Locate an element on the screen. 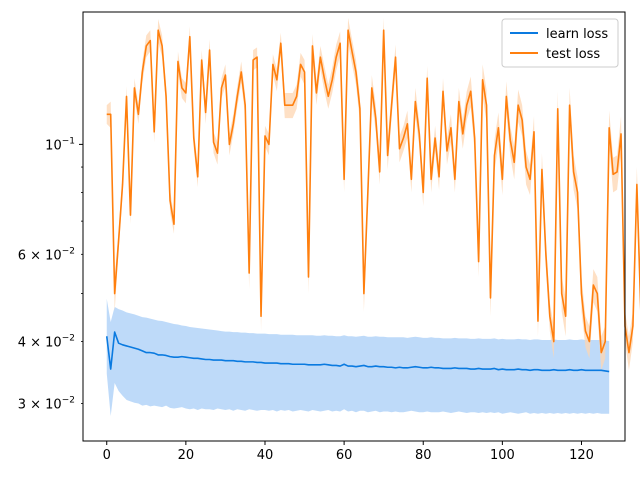  y-axis: 10−1 3 × 10−2 4 × 10−2 6 × 10−2 is located at coordinates (50, 274).